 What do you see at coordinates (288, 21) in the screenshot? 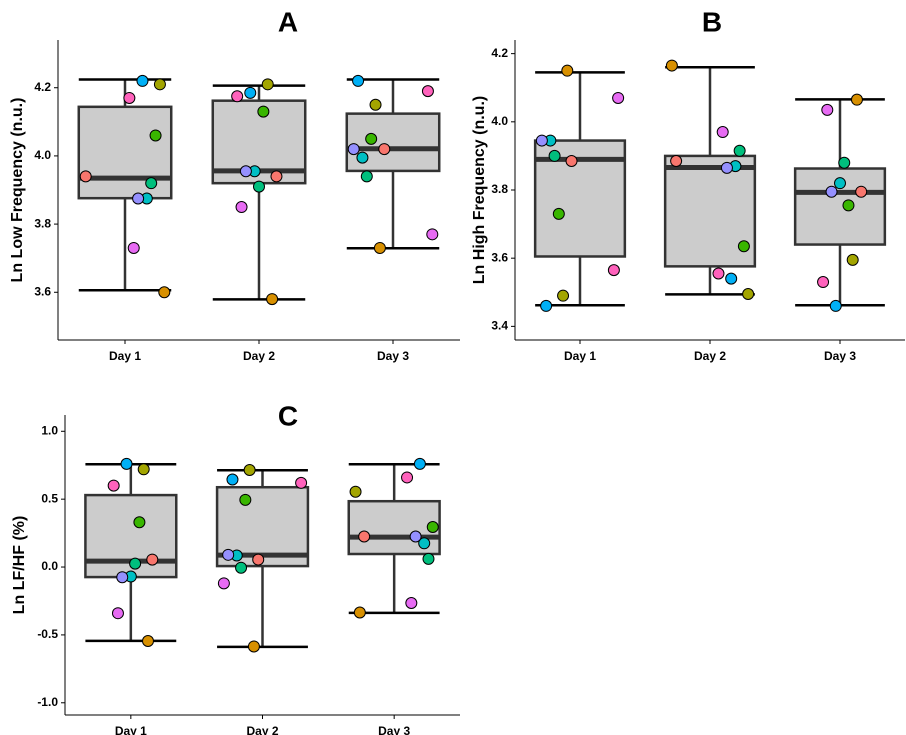
I see `panel-title: A` at bounding box center [288, 21].